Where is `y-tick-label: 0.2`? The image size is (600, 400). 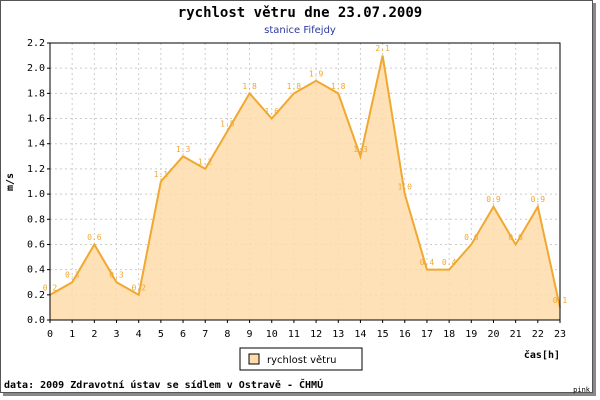
y-tick-label: 0.2 is located at coordinates (36, 295).